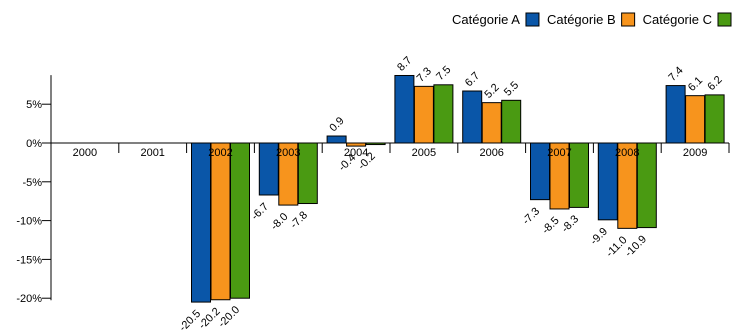 Image resolution: width=735 pixels, height=331 pixels. I want to click on data-label: 6.1, so click(695, 84).